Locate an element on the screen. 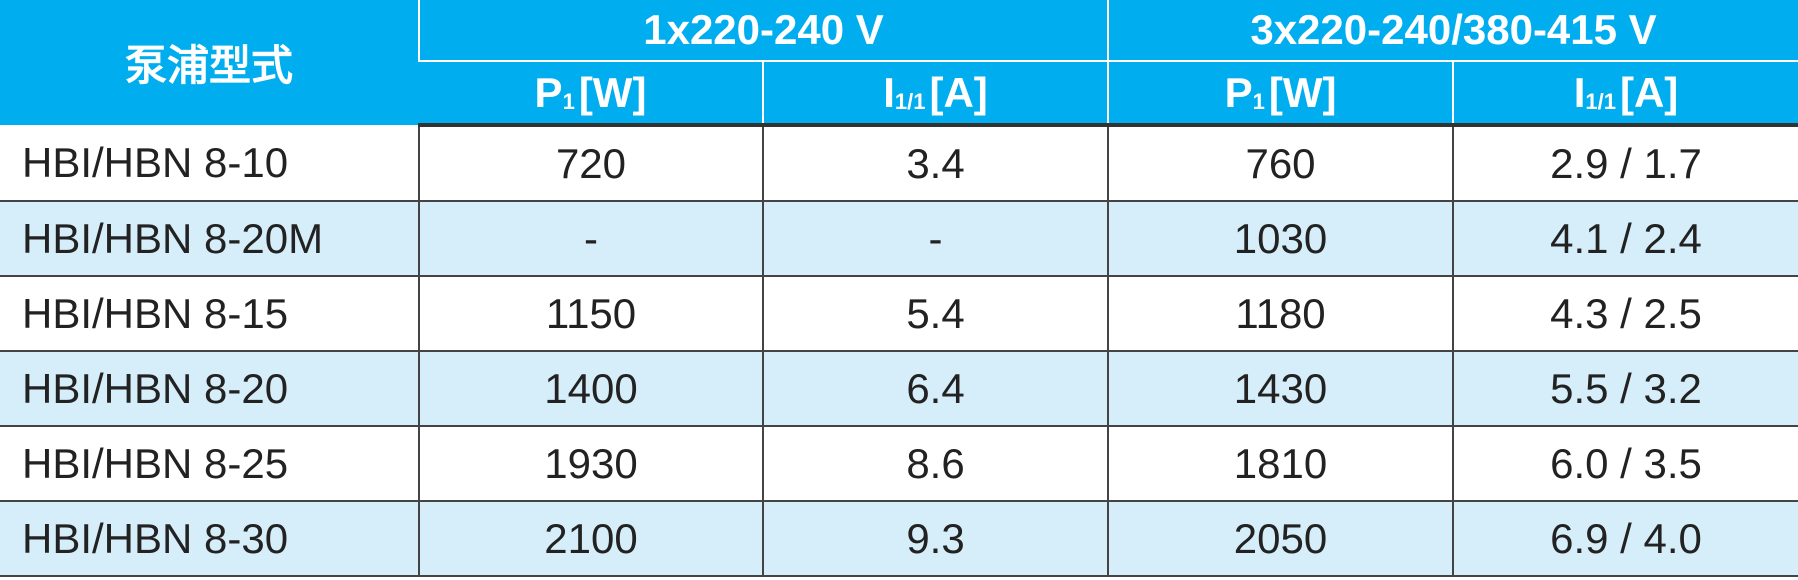  table-row: HBI/HBN 8-20 1400 6.4 1430 5.5 / 3.2 is located at coordinates (899, 389).